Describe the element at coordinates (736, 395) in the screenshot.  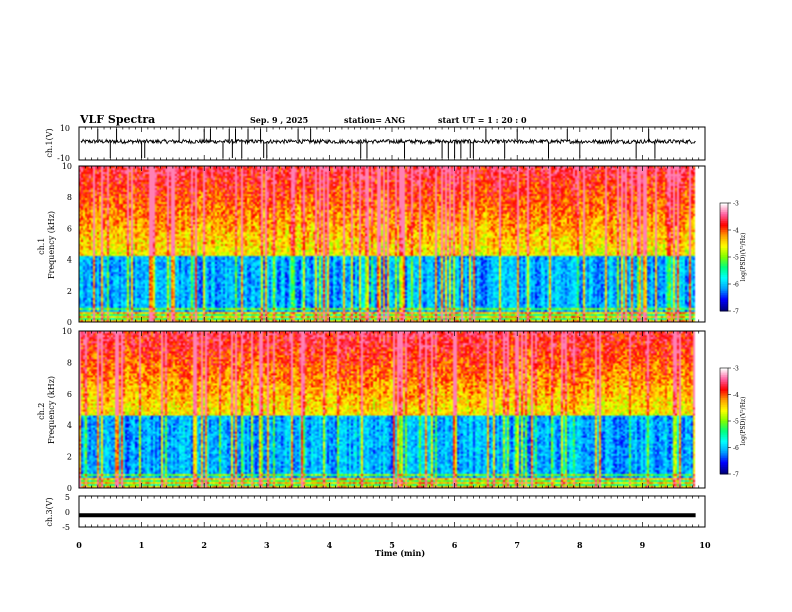
I see `colorbar-tick-label: -4` at that location.